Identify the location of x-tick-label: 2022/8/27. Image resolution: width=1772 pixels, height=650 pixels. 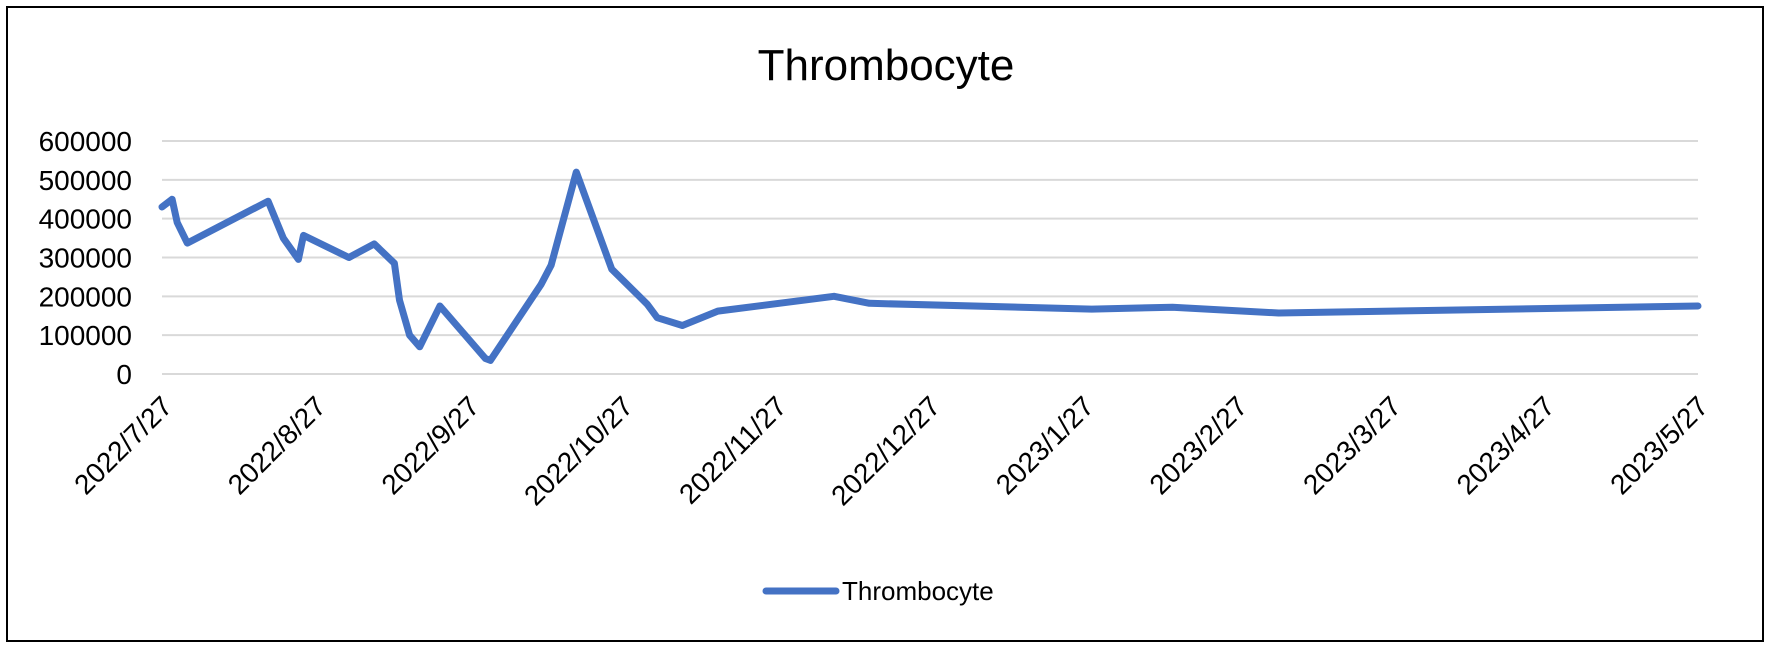
(277, 445).